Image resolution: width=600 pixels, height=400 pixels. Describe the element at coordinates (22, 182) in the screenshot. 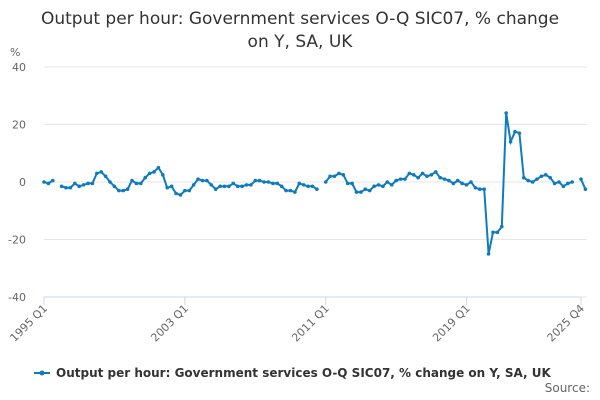

I see `y-tick-label: 0` at that location.